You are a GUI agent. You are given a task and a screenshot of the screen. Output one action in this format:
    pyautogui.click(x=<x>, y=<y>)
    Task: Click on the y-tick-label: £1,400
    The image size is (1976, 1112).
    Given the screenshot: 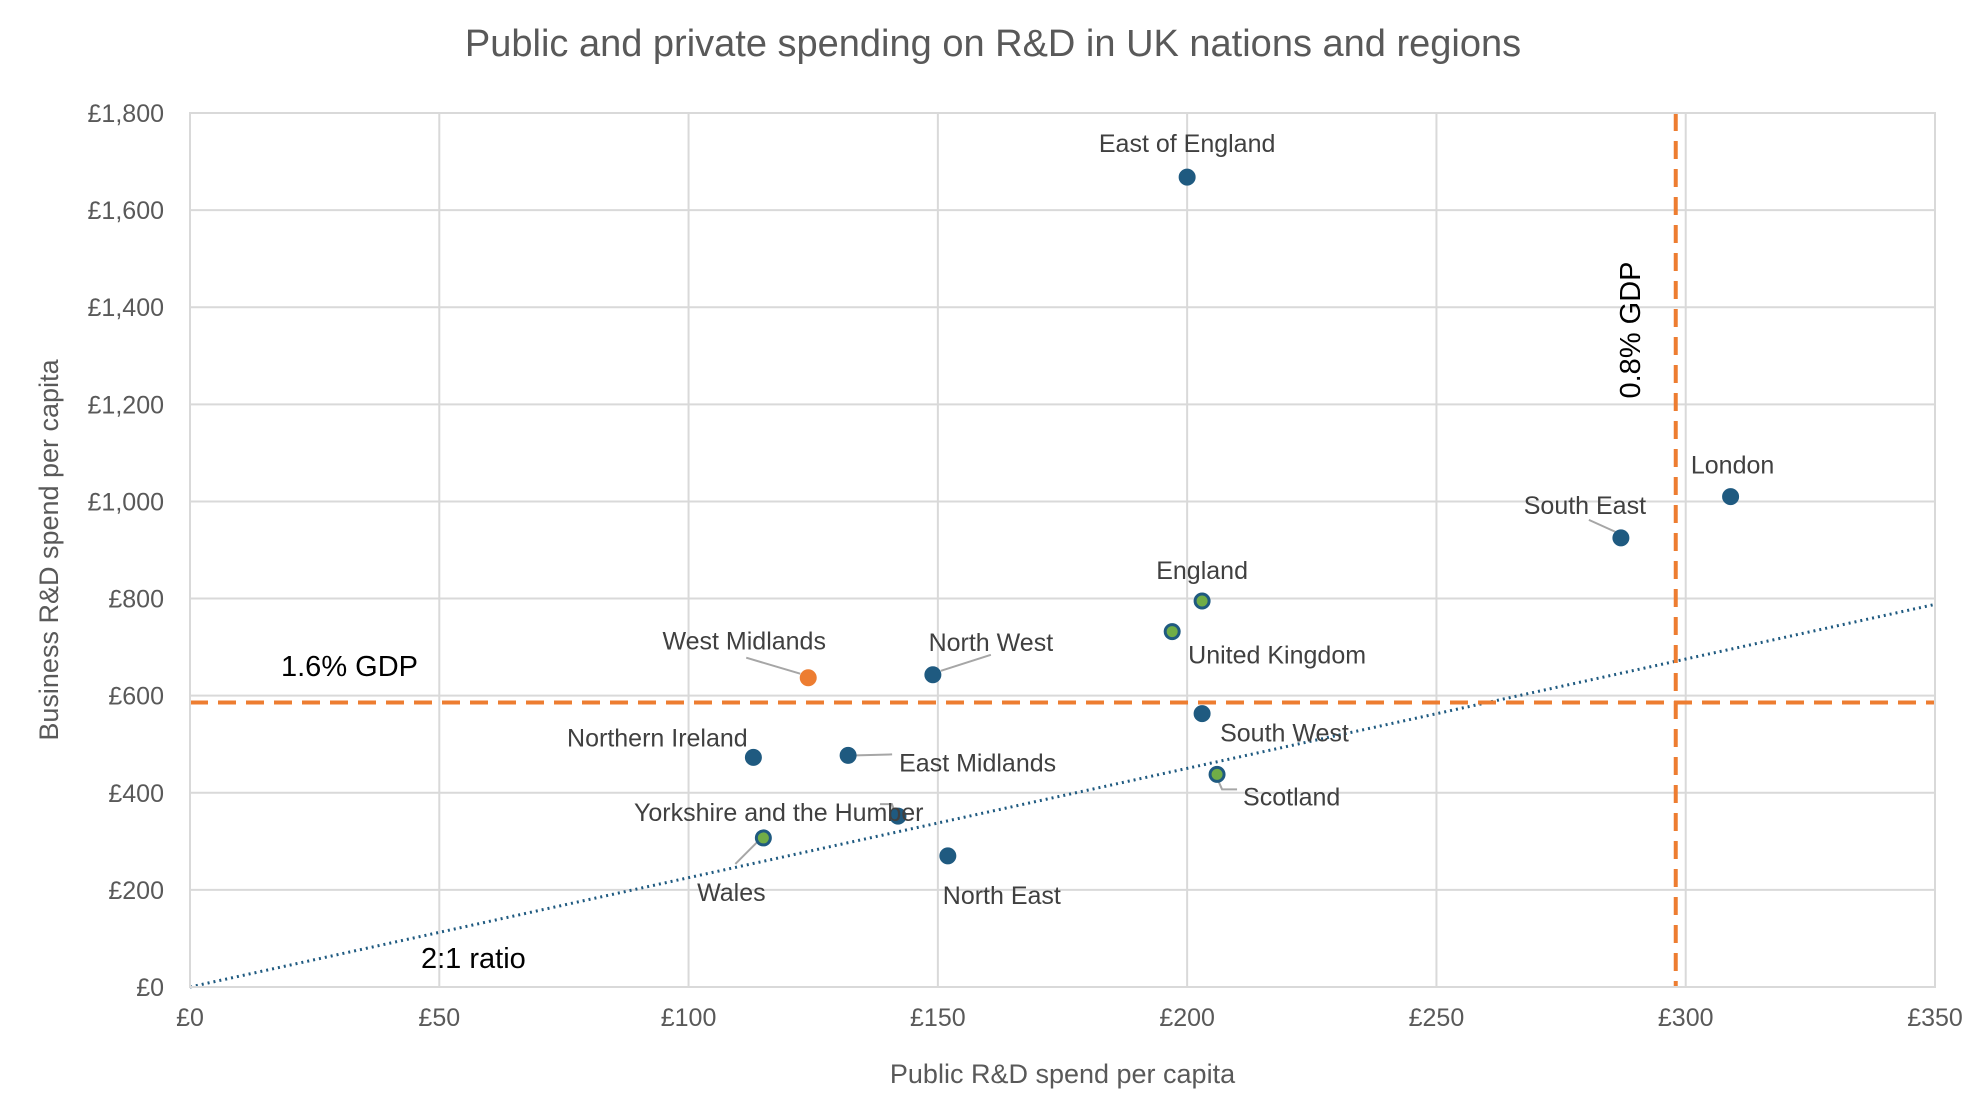 What is the action you would take?
    pyautogui.click(x=126, y=308)
    